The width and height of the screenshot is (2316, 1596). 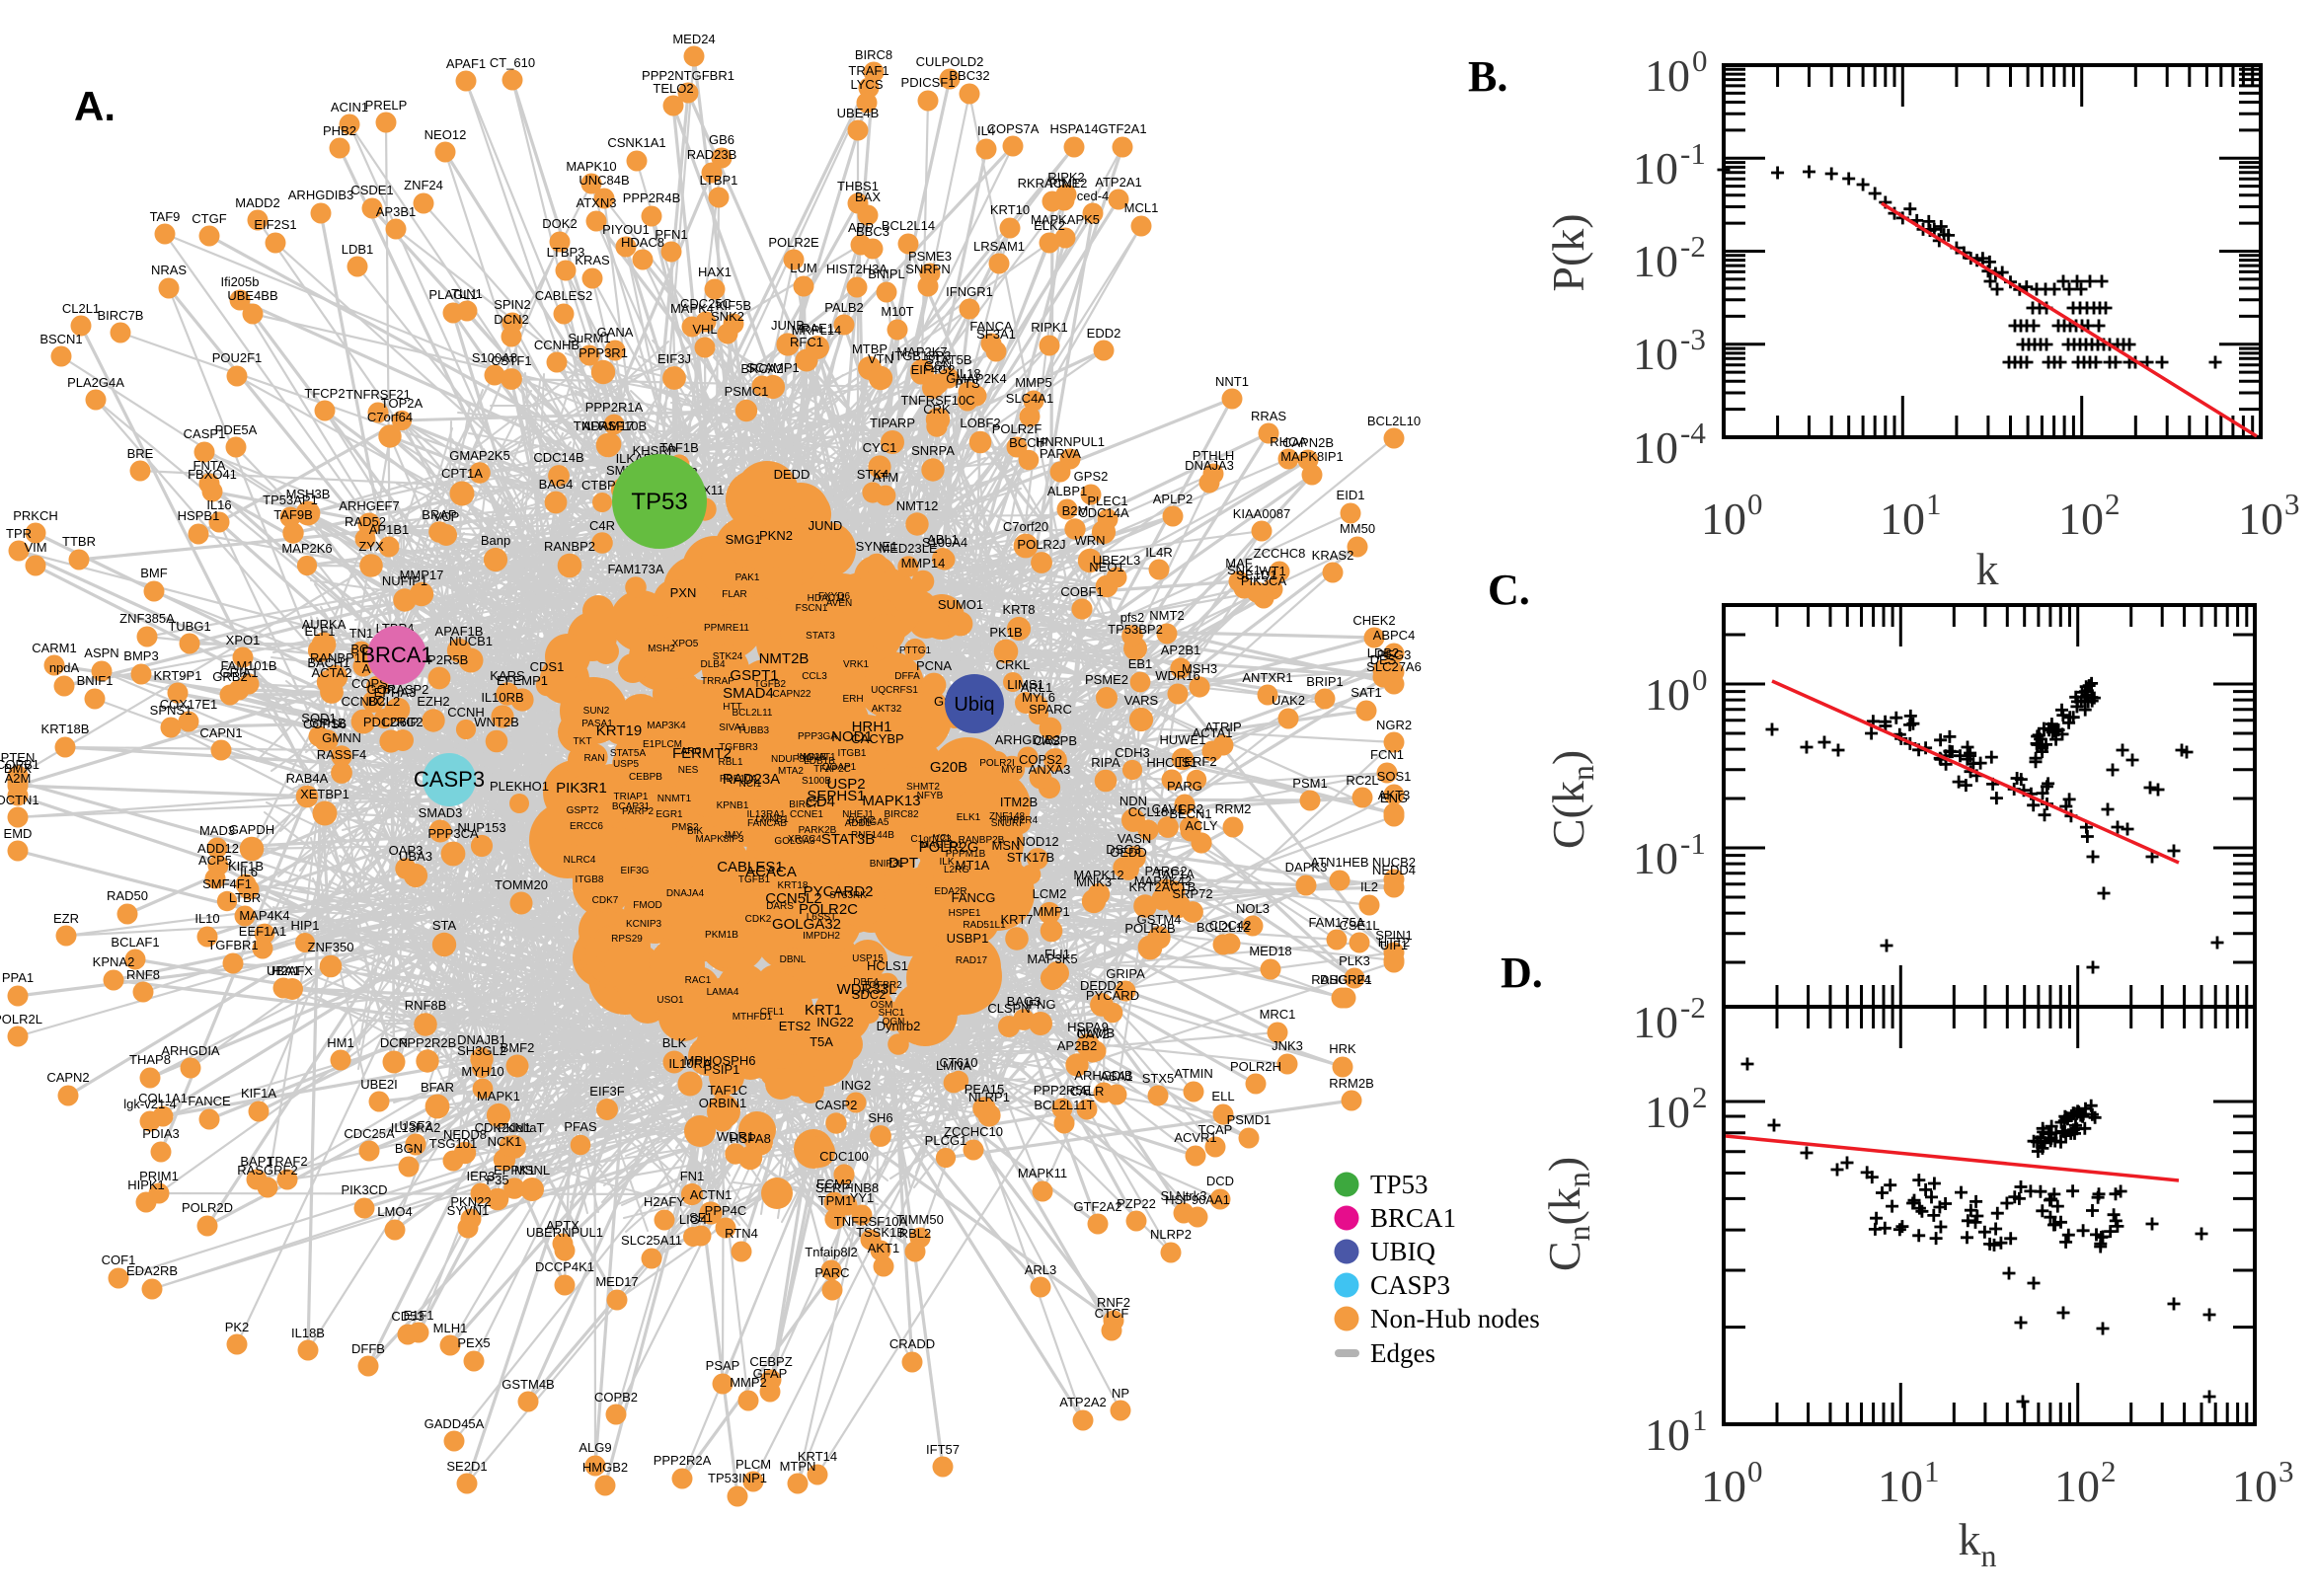 I want to click on svg-text: 1, so click(x=1934, y=504).